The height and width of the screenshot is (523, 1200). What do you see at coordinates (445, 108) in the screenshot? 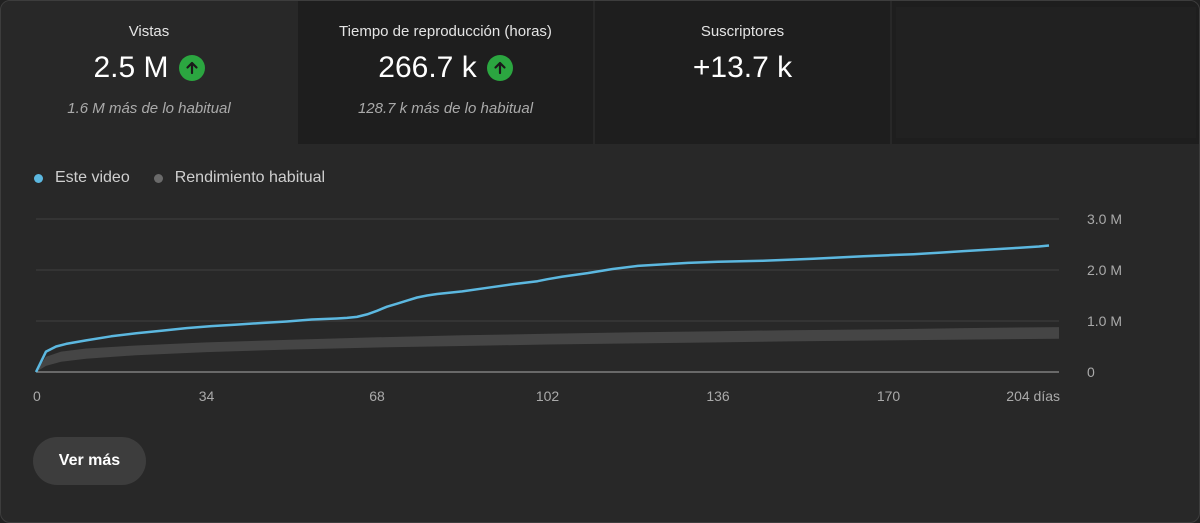
I see `tab-watch-time-sub: 128.7 k más de lo habitual` at bounding box center [445, 108].